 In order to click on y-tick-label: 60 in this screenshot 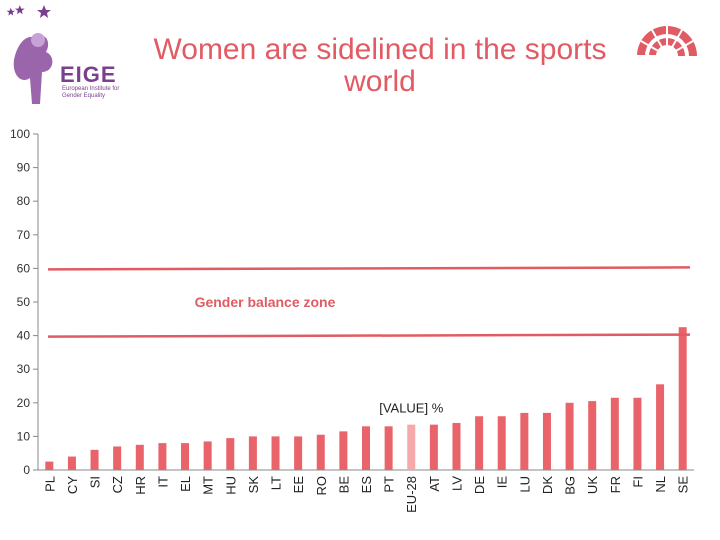, I will do `click(24, 268)`.